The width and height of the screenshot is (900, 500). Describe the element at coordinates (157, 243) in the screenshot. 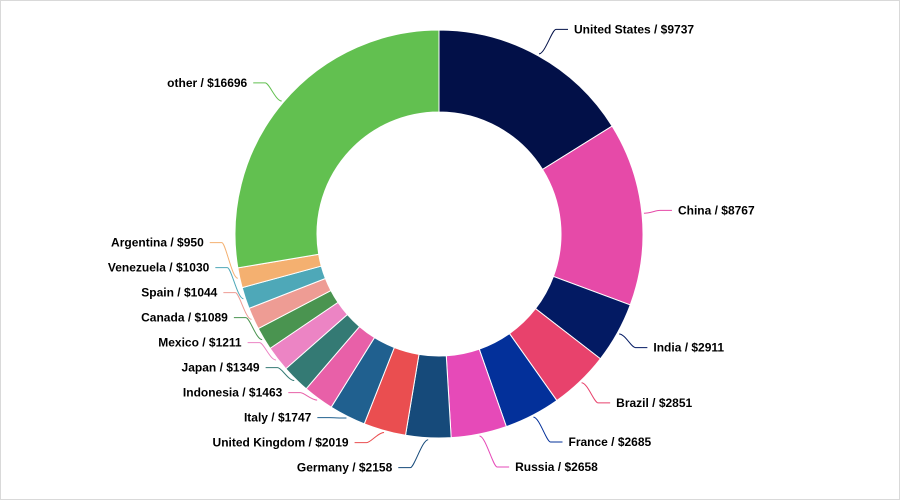

I see `slice-label-argentina: Argentina / $950` at that location.